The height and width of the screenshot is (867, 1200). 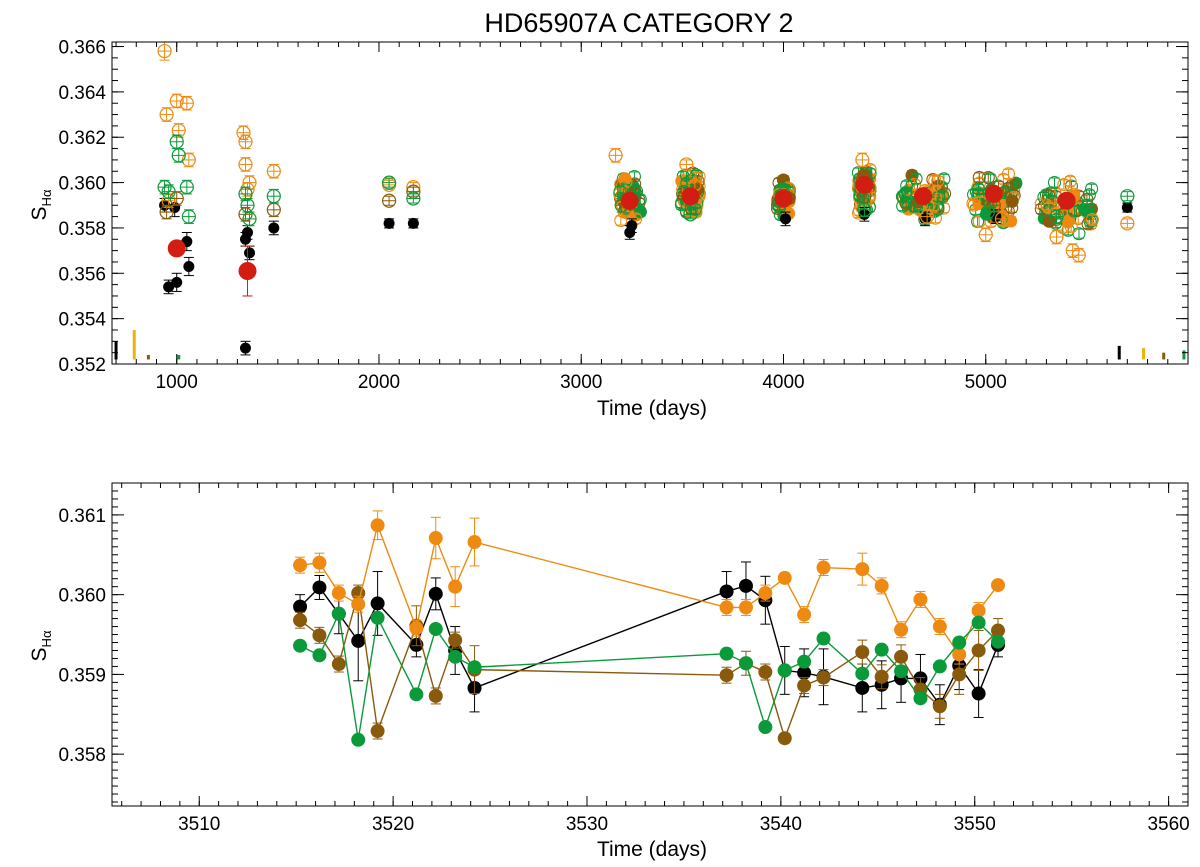 What do you see at coordinates (621, 236) in the screenshot?
I see `top-series-red` at bounding box center [621, 236].